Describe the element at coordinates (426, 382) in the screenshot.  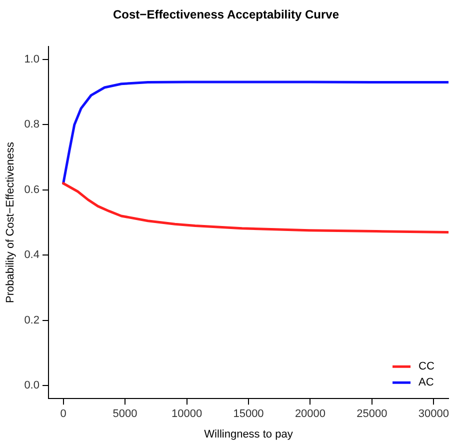
I see `legend-label: AC` at that location.